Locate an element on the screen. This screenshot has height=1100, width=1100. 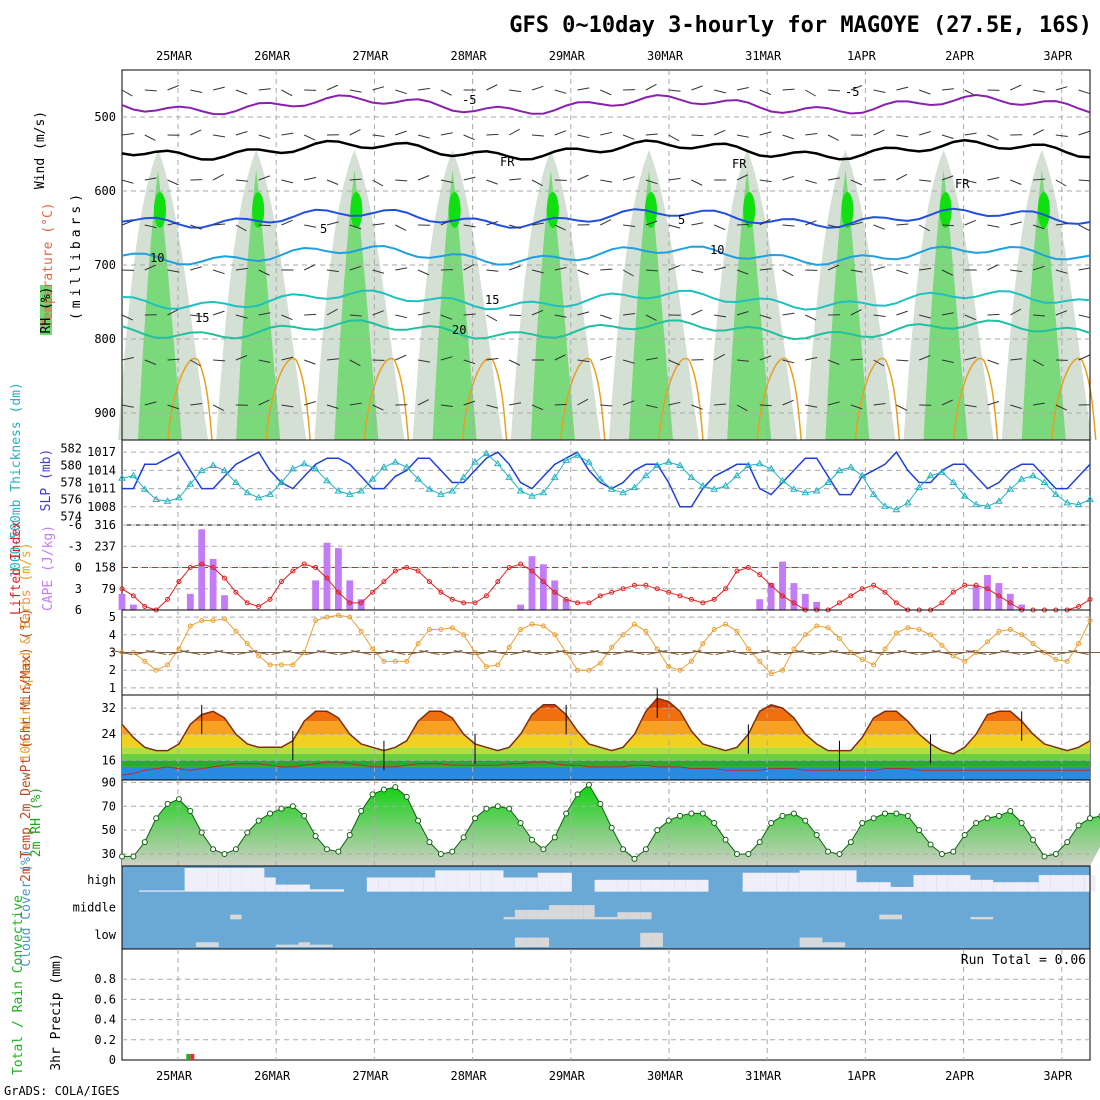
cape-lifted-panel: 316 237 158 79 -6 -3 0 3 6 is located at coordinates (580, 567).